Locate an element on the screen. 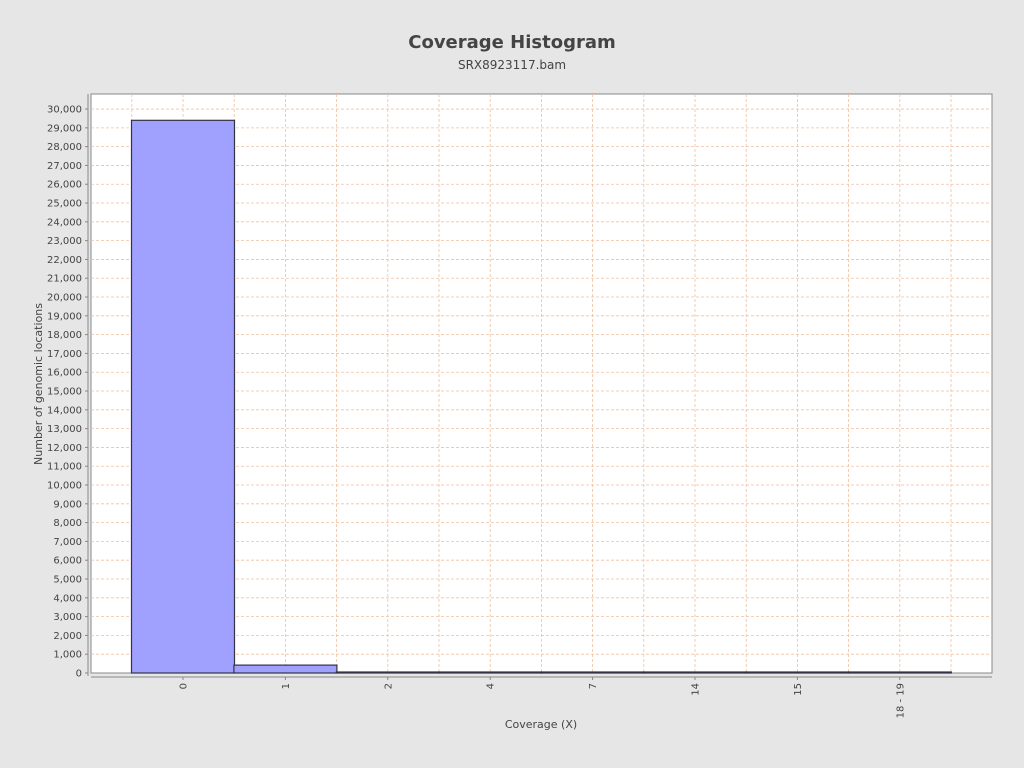 This screenshot has height=768, width=1024. y-tick-label: 3,000 is located at coordinates (67, 617).